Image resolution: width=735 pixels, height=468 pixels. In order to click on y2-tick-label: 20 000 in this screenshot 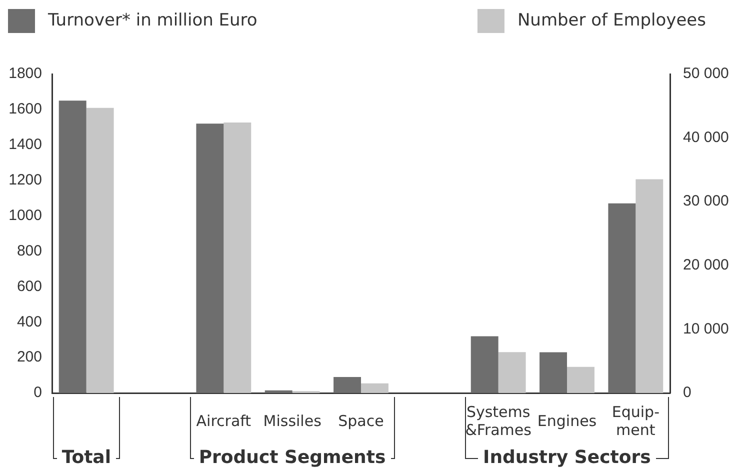, I will do `click(706, 265)`.